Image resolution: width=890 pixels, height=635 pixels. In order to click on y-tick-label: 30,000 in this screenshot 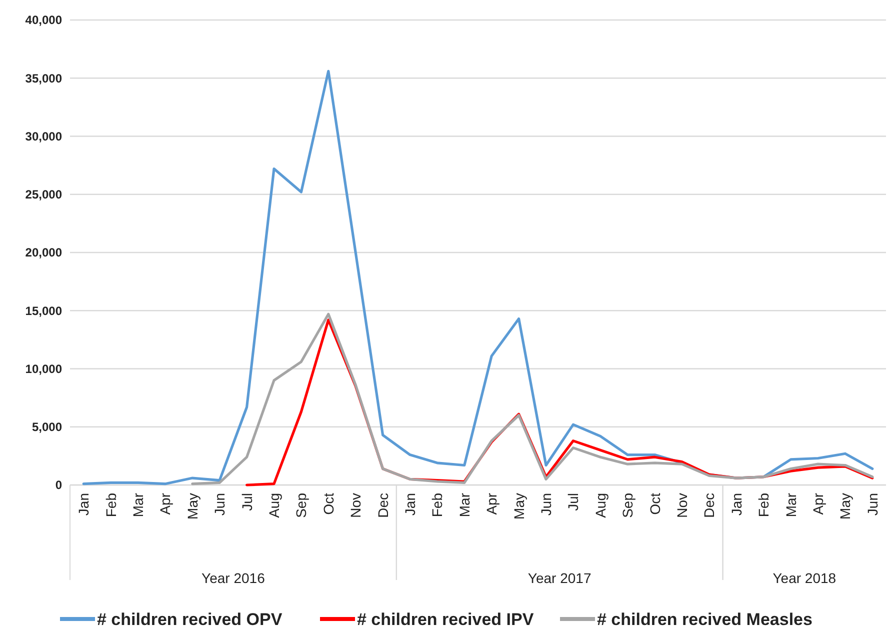, I will do `click(43, 136)`.